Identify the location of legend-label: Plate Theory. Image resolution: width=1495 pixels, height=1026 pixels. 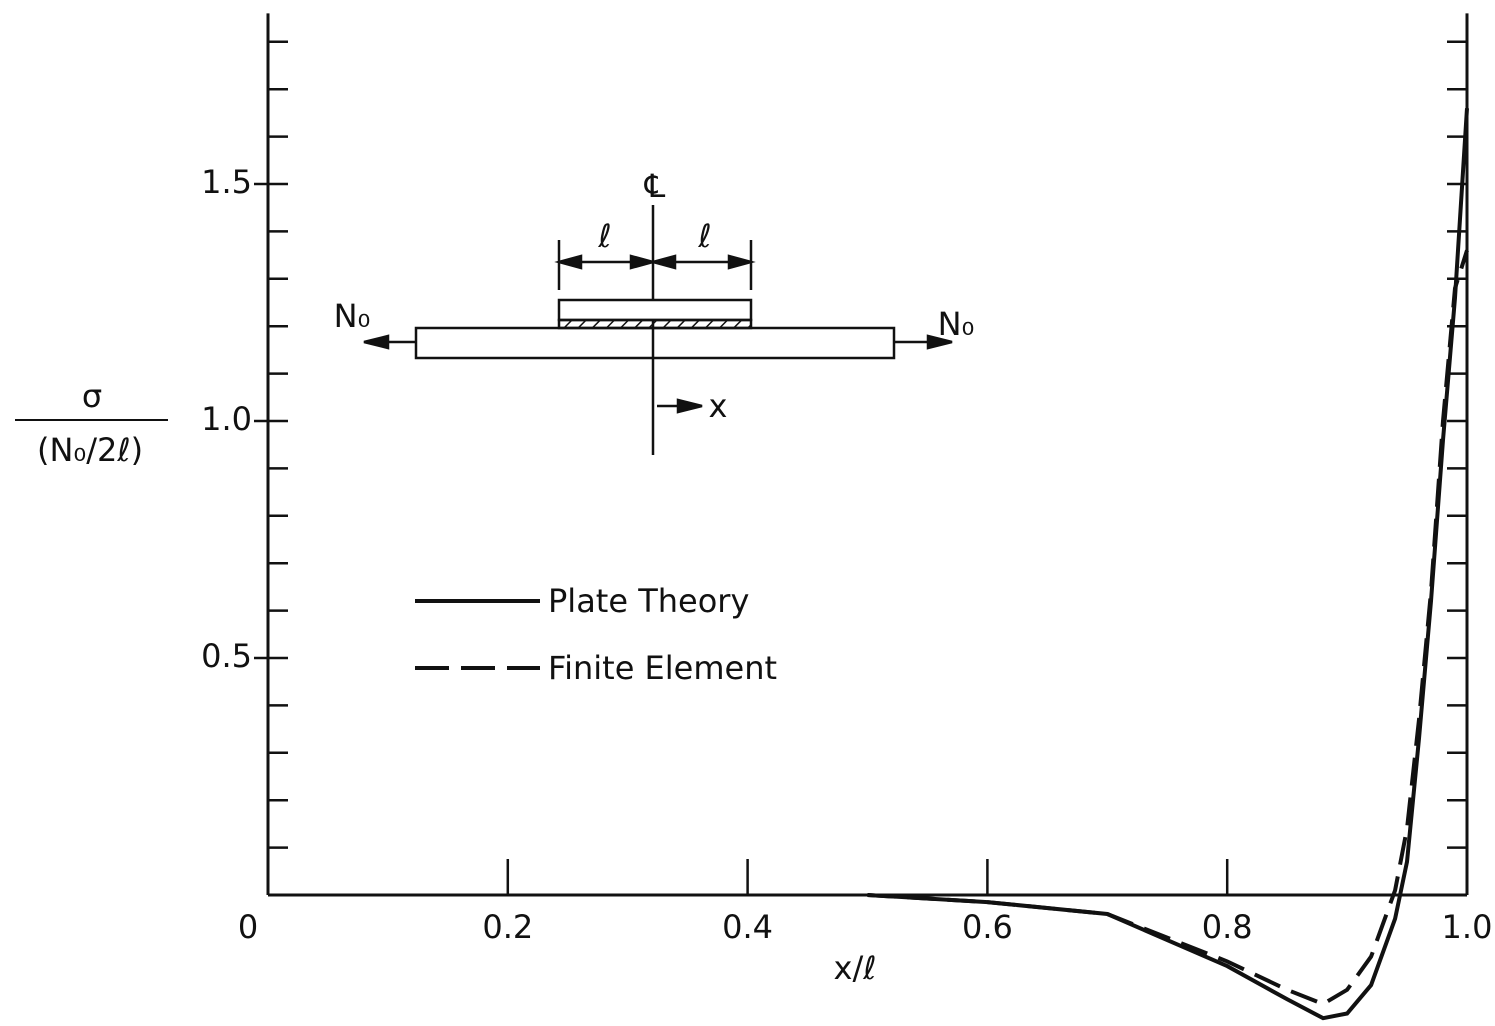
(648, 601).